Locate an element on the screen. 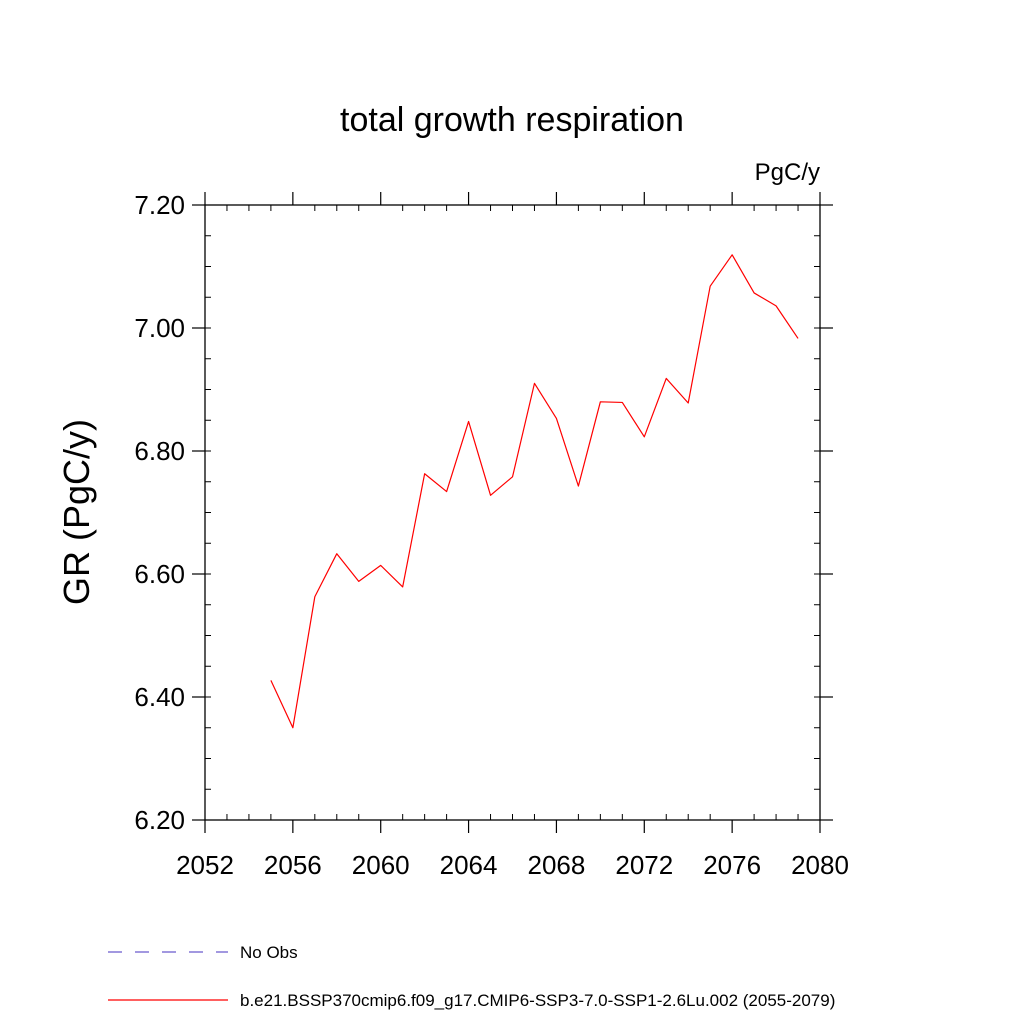 This screenshot has width=1024, height=1024. chart-title: total growth respiration is located at coordinates (512, 120).